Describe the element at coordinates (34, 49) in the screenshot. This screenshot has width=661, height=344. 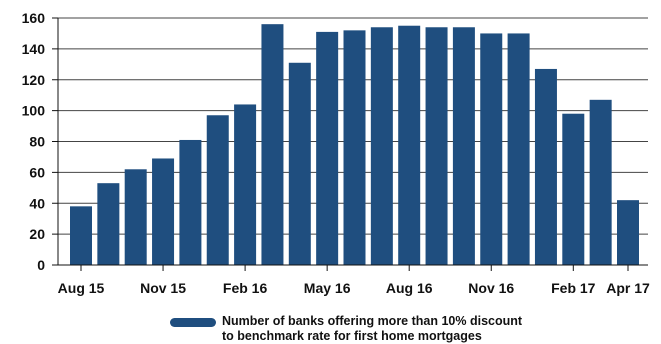
I see `y-tick-label: 140` at that location.